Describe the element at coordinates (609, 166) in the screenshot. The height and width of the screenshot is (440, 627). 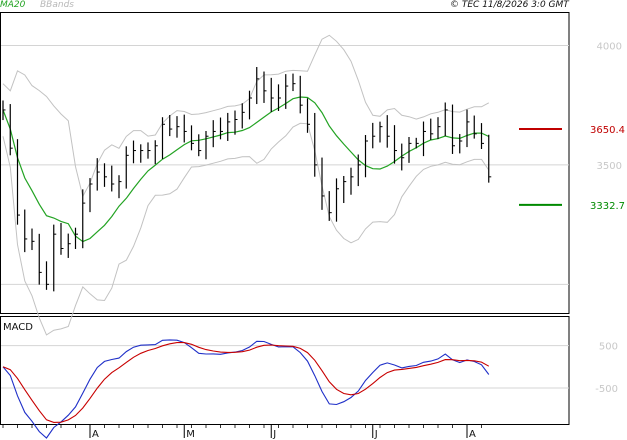
I see `price-tick-label: 3500` at that location.